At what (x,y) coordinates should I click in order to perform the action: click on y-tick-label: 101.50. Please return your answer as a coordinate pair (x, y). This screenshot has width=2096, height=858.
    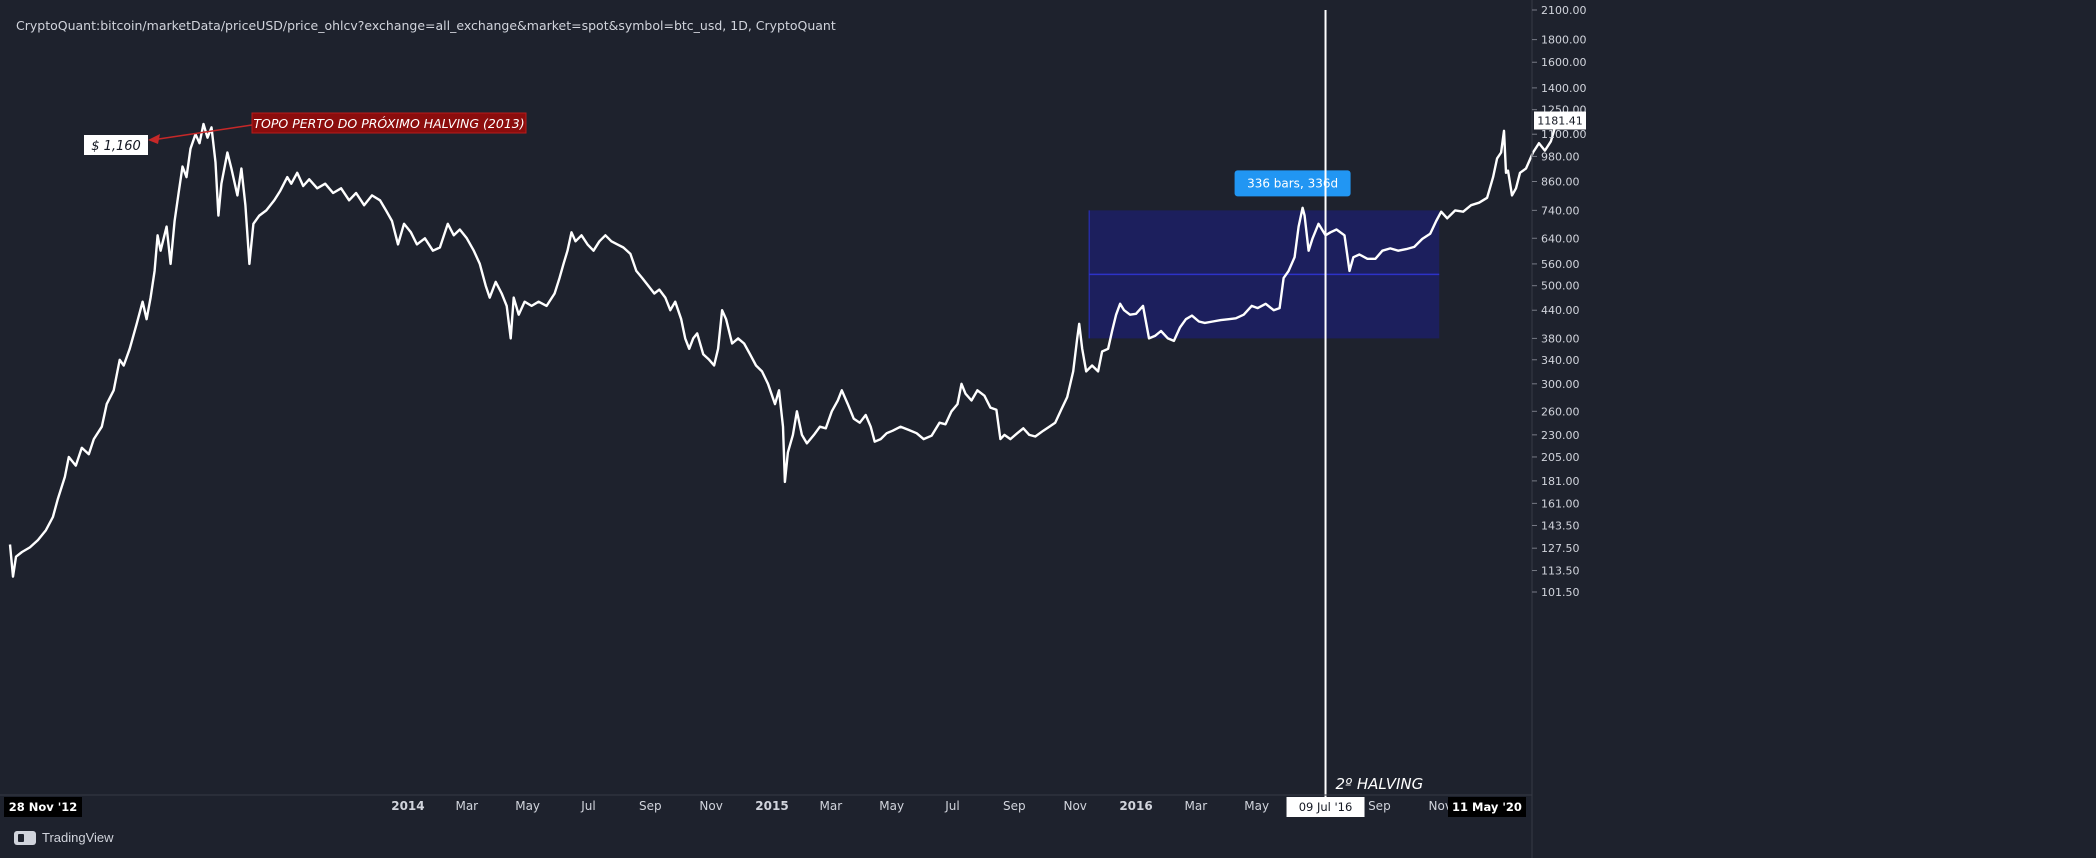
    Looking at the image, I should click on (1560, 592).